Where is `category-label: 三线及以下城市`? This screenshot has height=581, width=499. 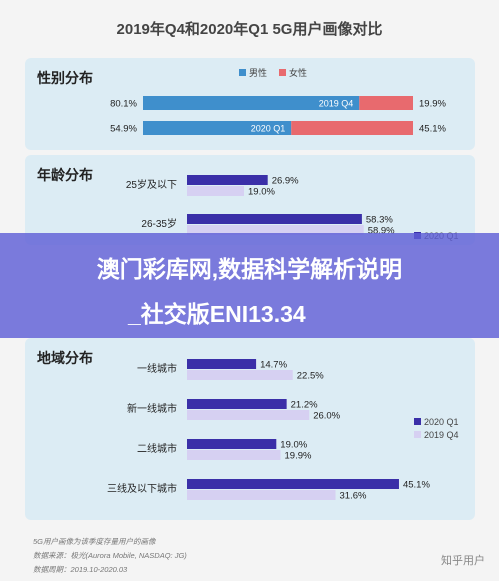
category-label: 三线及以下城市 is located at coordinates (142, 488).